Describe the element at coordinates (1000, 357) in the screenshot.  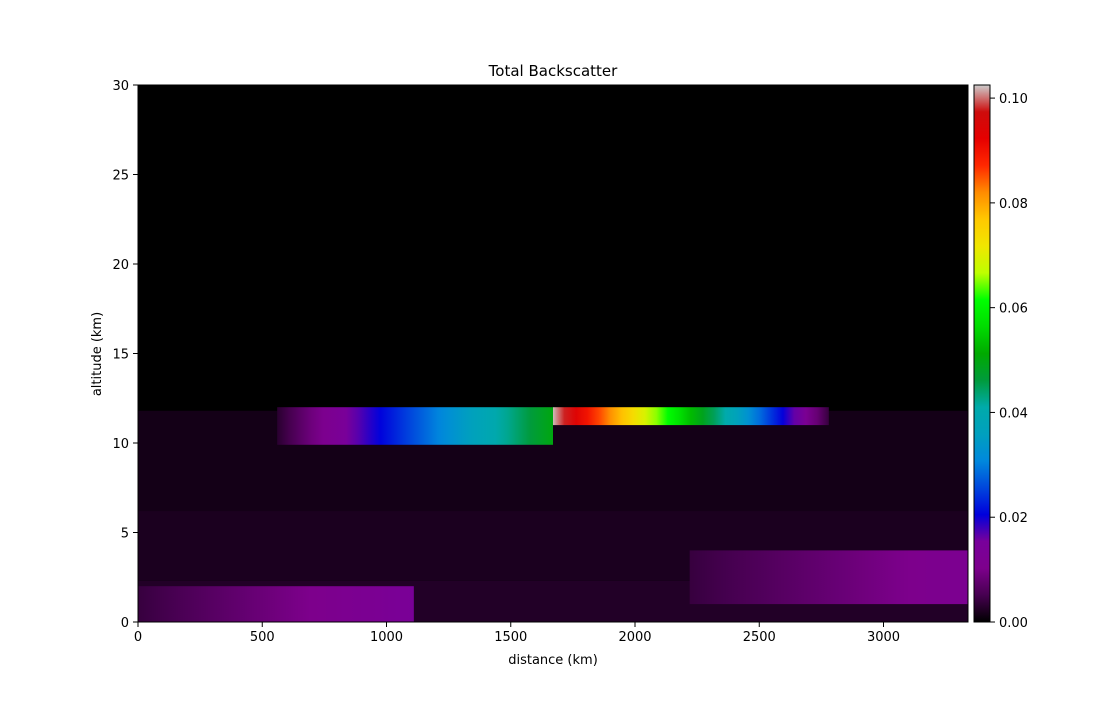
I see `colorbar: 0.00 0.02 0.04 0.06 0.08 0.10` at that location.